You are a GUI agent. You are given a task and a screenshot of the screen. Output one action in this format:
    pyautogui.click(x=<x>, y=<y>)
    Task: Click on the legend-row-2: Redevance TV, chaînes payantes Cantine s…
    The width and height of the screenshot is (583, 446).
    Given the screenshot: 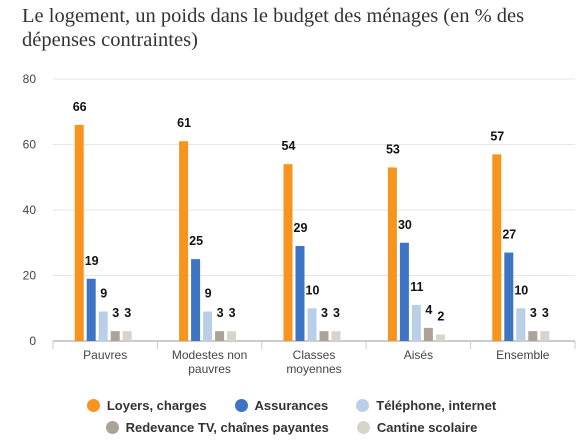 What is the action you would take?
    pyautogui.click(x=291, y=427)
    